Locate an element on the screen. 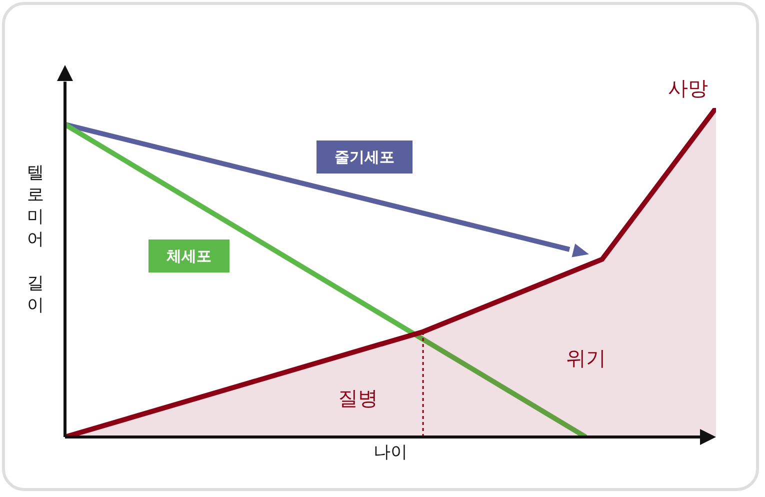  series-label: 사망 is located at coordinates (688, 88).